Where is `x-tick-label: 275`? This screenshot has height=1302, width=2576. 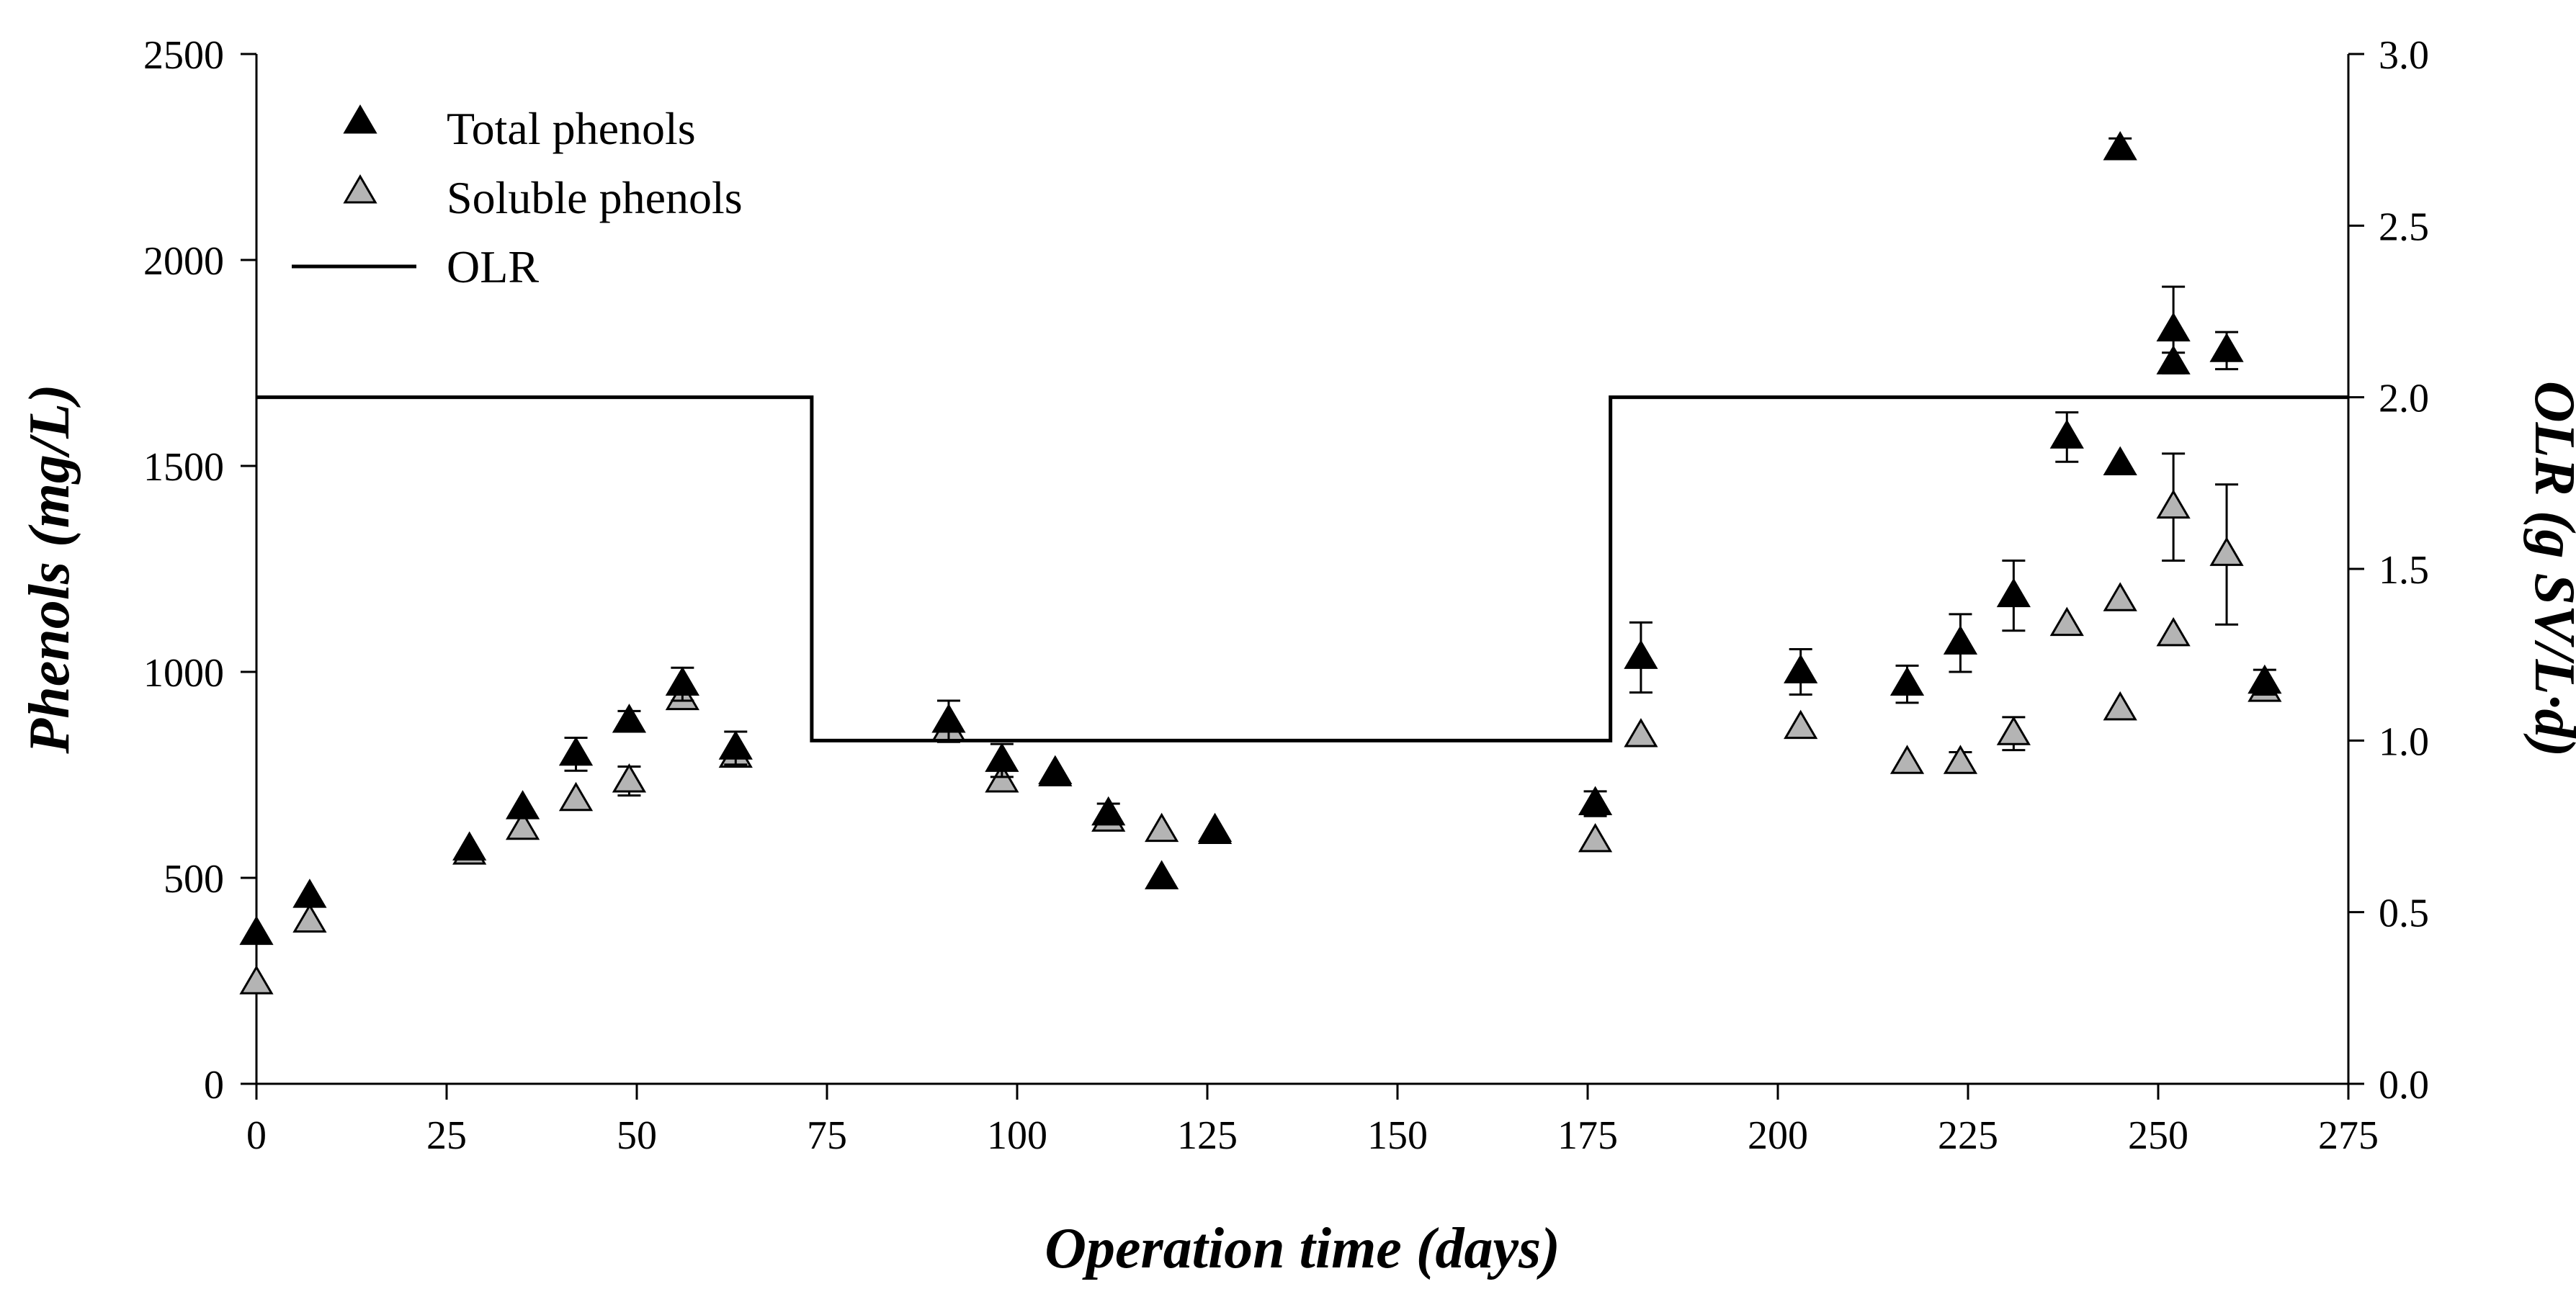
x-tick-label: 275 is located at coordinates (2348, 1135).